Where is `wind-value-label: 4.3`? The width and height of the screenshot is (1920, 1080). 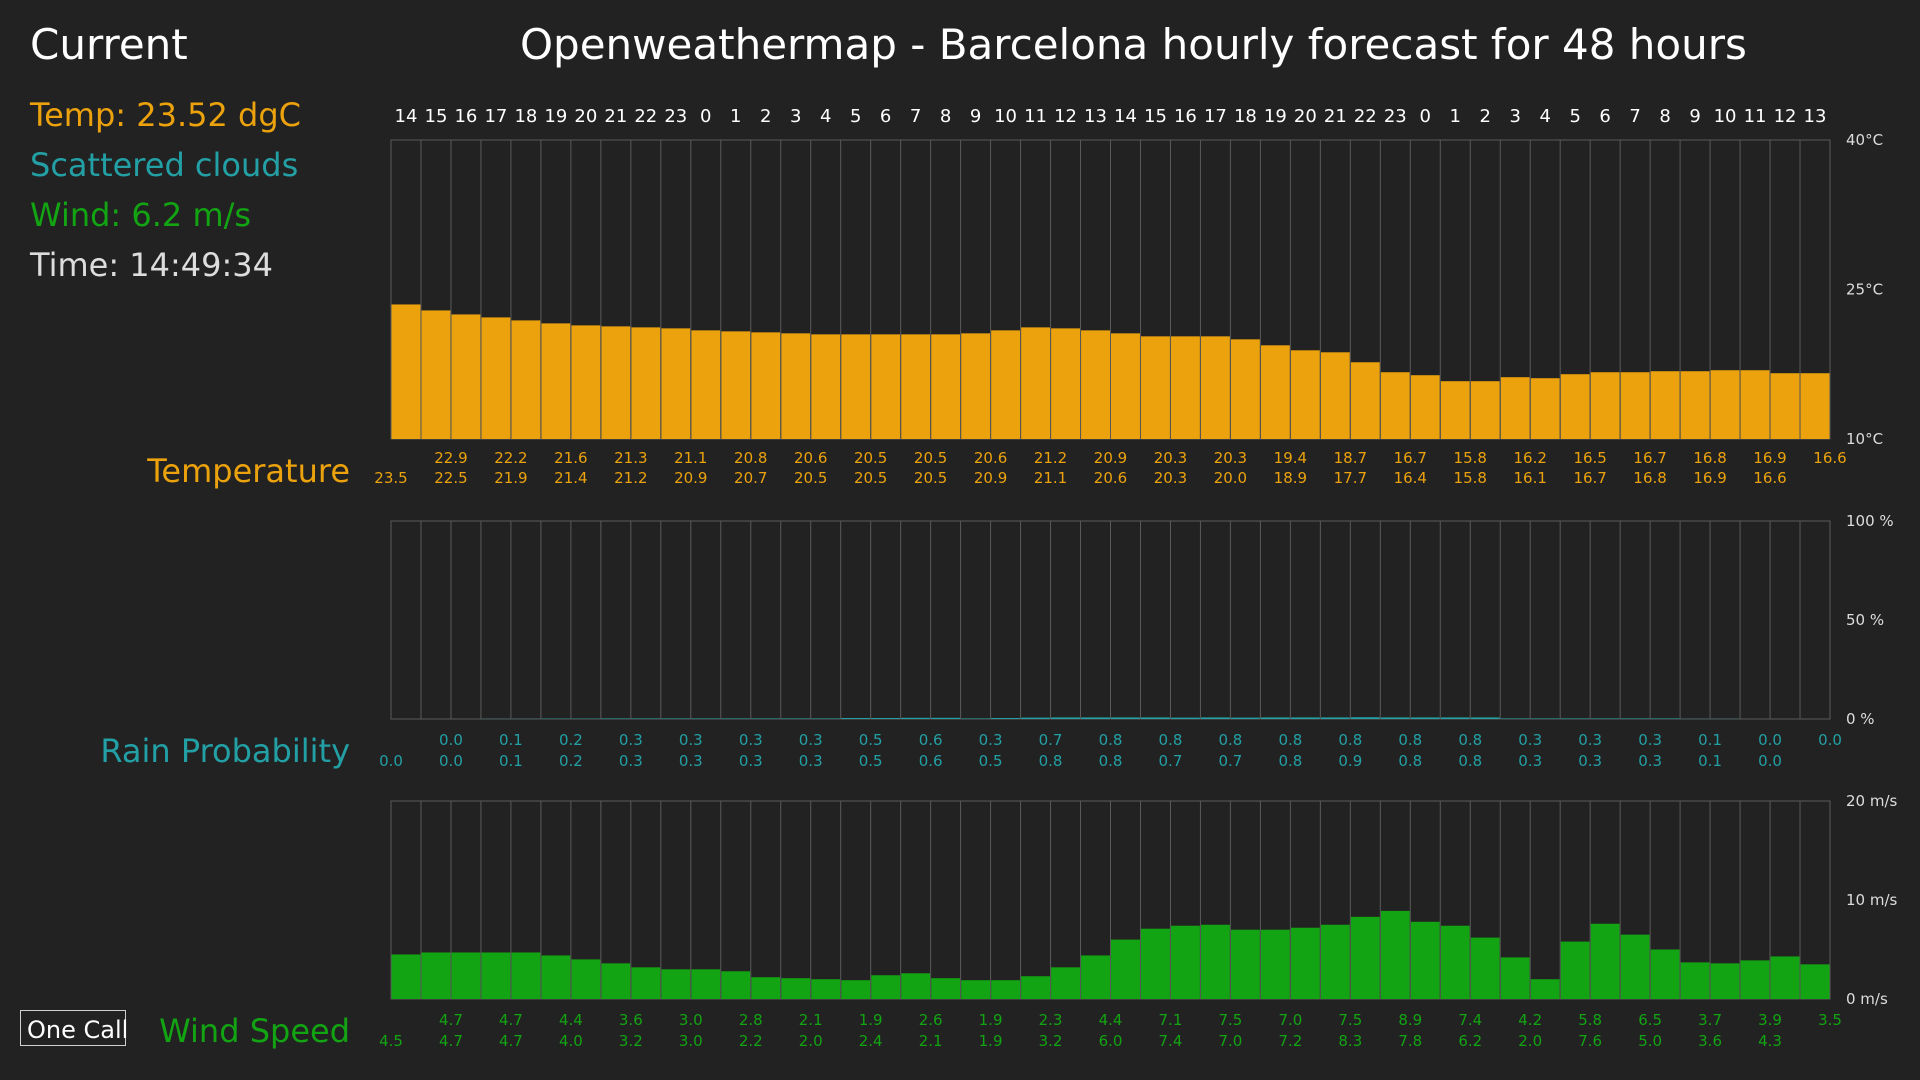 wind-value-label: 4.3 is located at coordinates (1770, 1041).